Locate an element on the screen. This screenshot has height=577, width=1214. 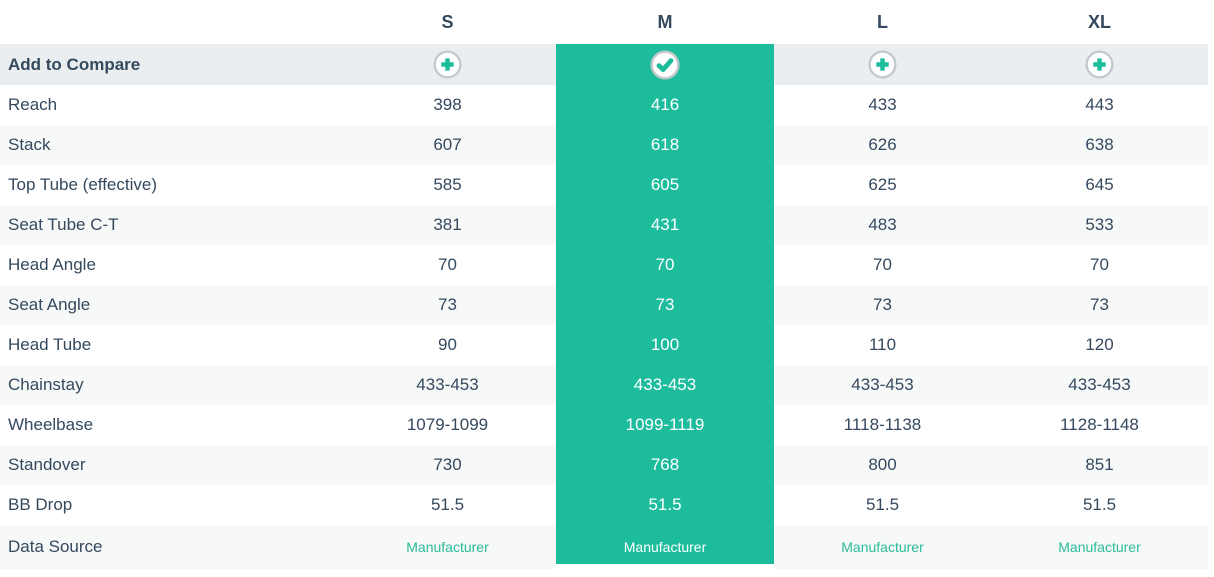
source-cell-m: Manufacturer is located at coordinates (665, 547).